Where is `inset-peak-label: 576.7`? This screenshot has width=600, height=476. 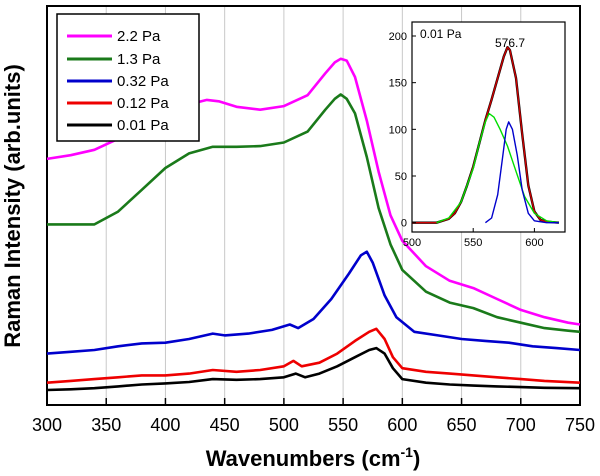
inset-peak-label: 576.7 is located at coordinates (510, 43).